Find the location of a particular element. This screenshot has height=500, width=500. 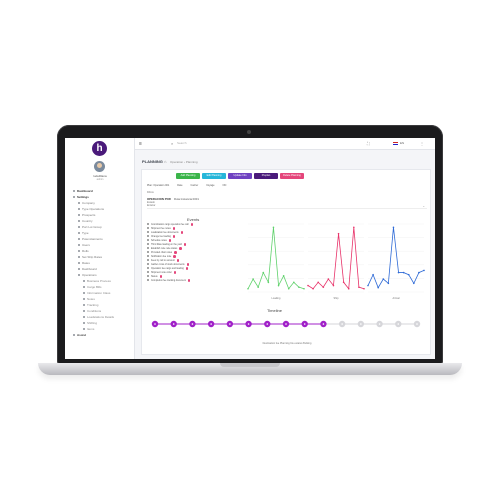

language-selector: EN is located at coordinates (402, 143).